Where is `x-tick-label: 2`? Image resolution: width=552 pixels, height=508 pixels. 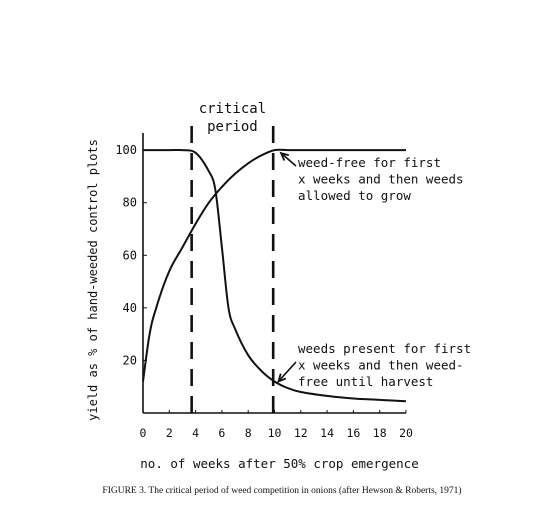
x-tick-label: 2 is located at coordinates (169, 433).